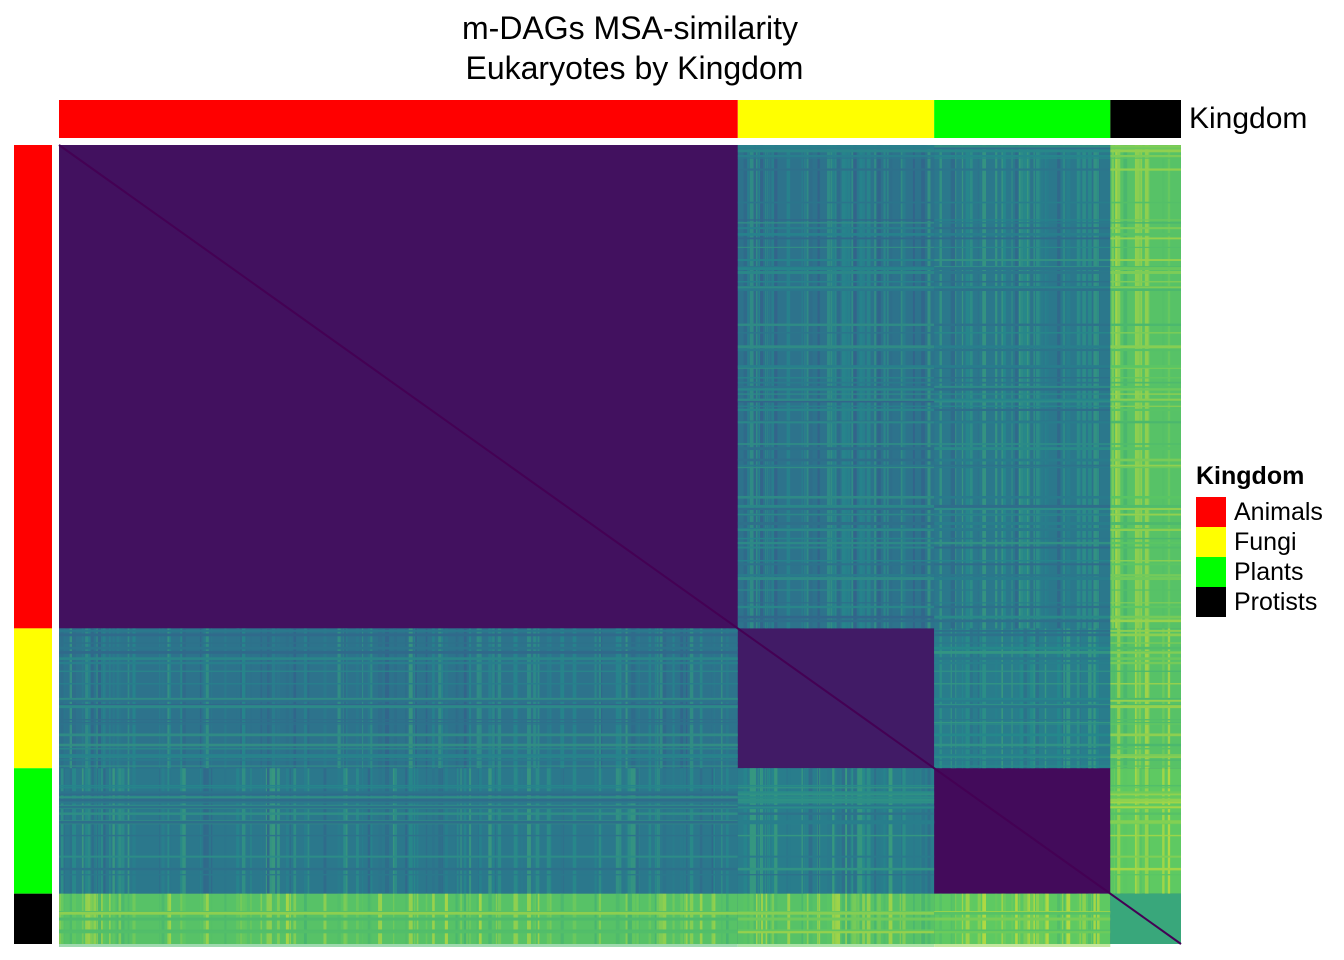  Describe the element at coordinates (1145, 119) in the screenshot. I see `top-annotation-segment-protists` at that location.